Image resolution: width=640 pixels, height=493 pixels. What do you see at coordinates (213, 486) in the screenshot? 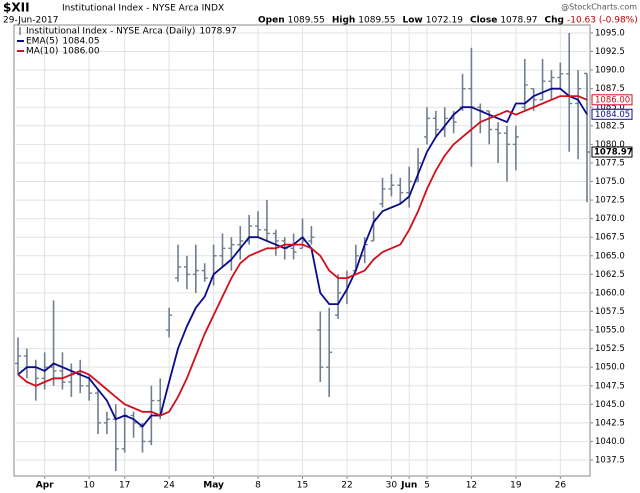
I see `x-tick-label: May` at bounding box center [213, 486].